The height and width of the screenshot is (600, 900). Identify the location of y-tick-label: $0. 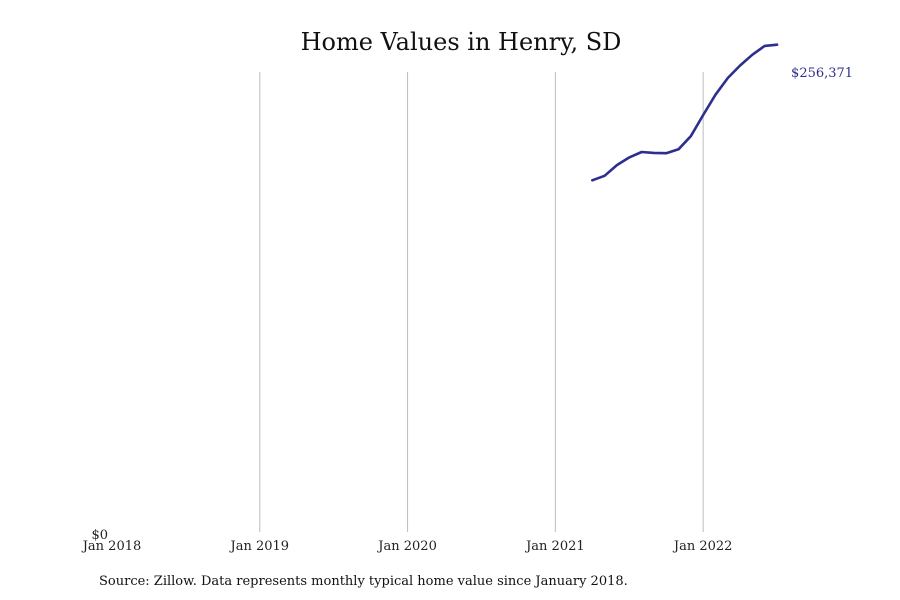
(99, 535).